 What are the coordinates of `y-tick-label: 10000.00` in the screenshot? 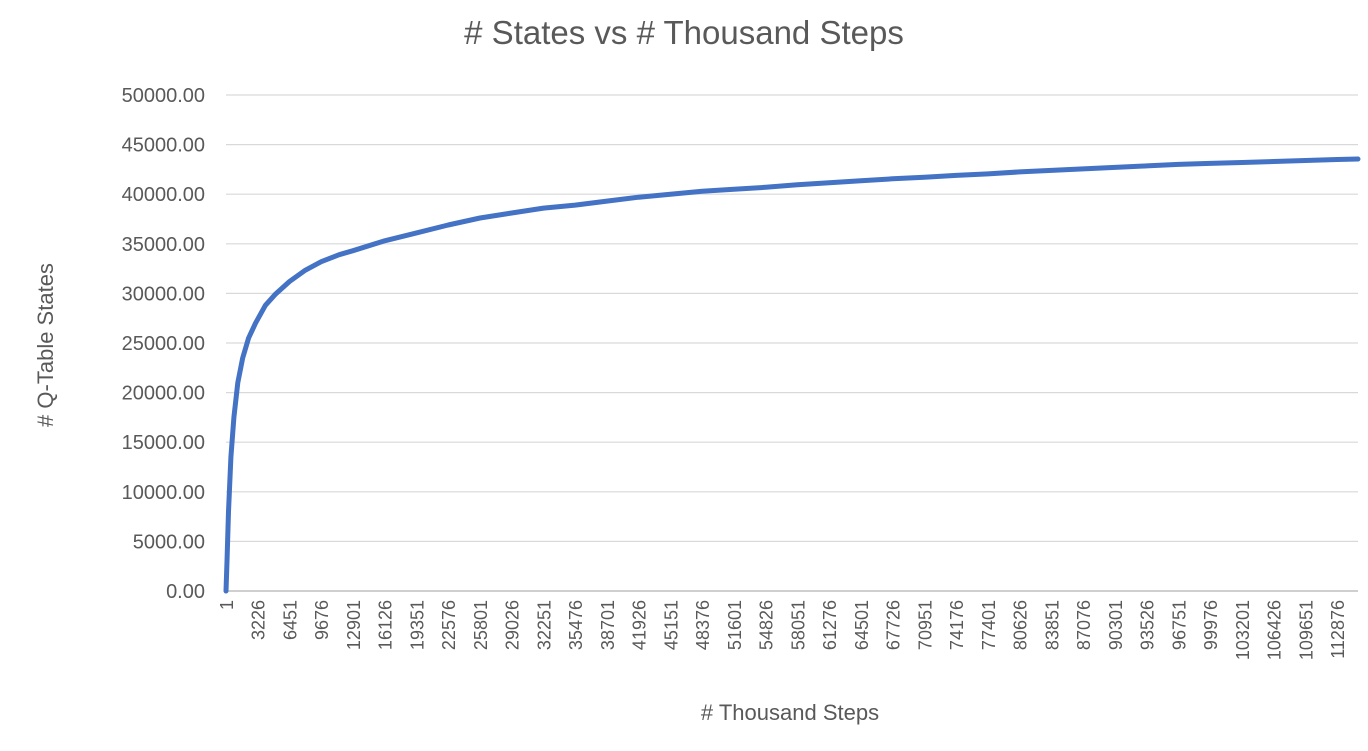 It's located at (163, 493).